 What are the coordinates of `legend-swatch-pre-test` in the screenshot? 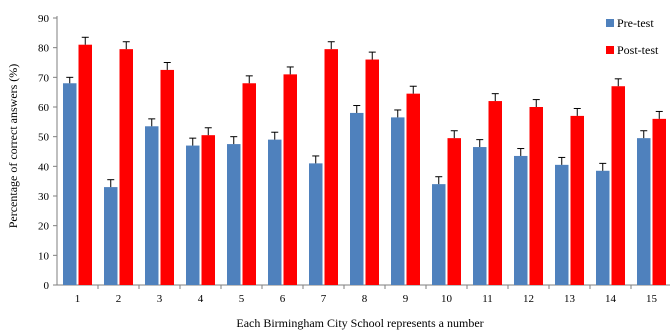 It's located at (610, 23).